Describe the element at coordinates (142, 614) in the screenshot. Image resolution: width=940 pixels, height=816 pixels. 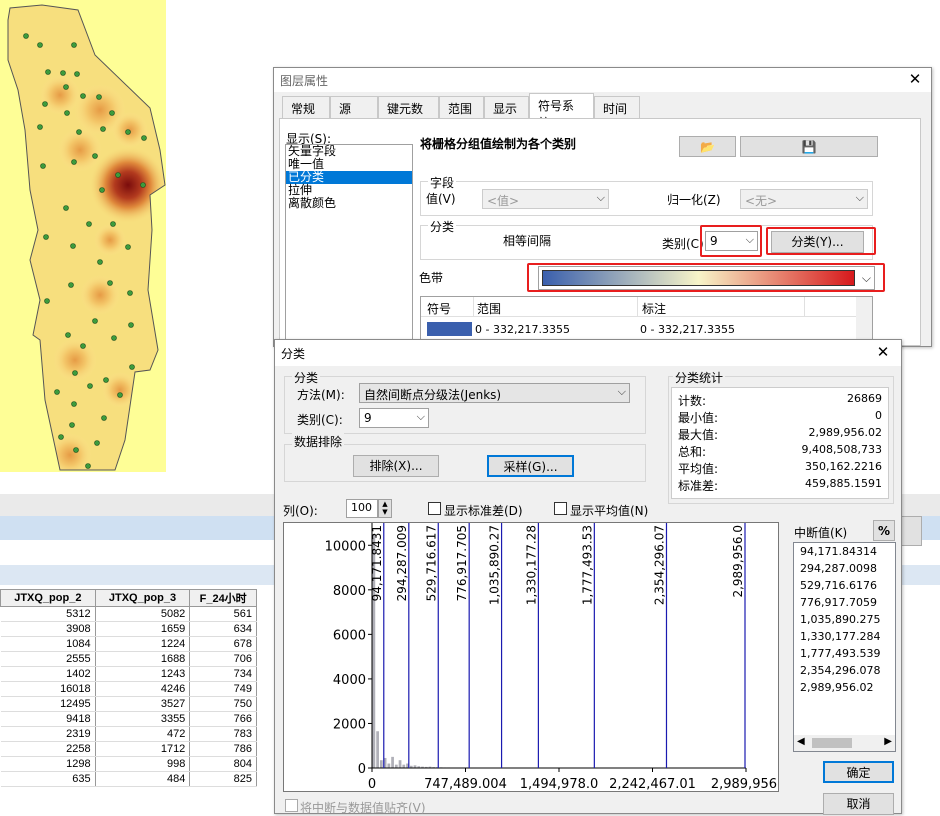
I see `table-cell: 5082` at that location.